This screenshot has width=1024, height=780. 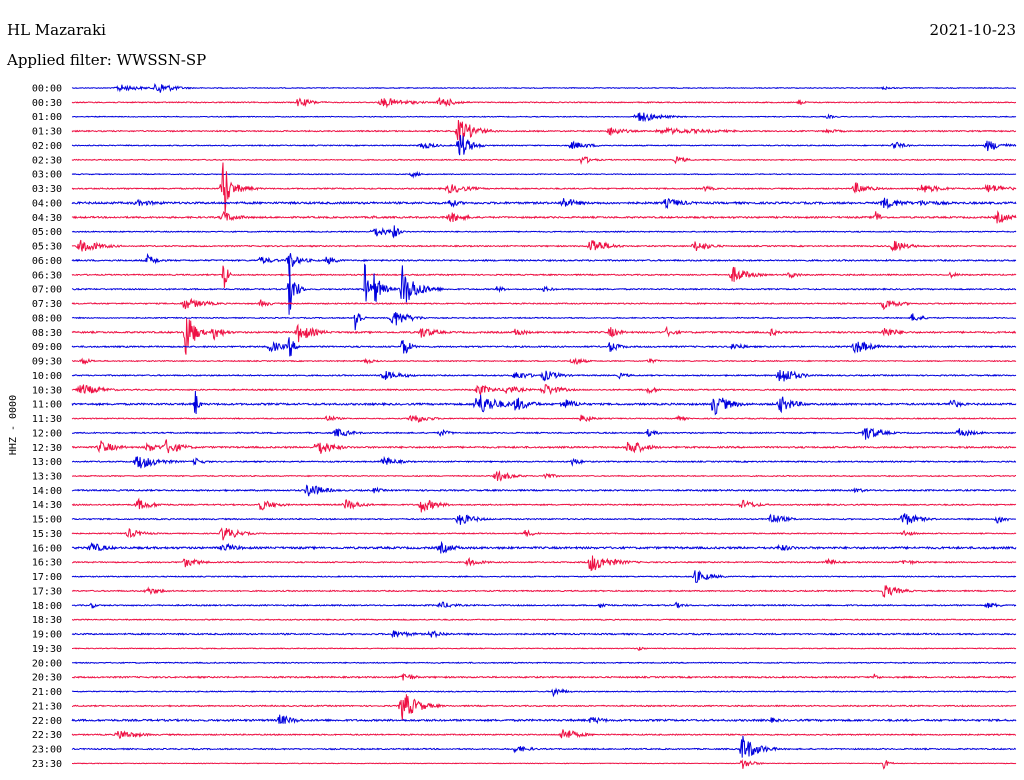 I want to click on time-tick-label: 03:00, so click(x=47, y=175).